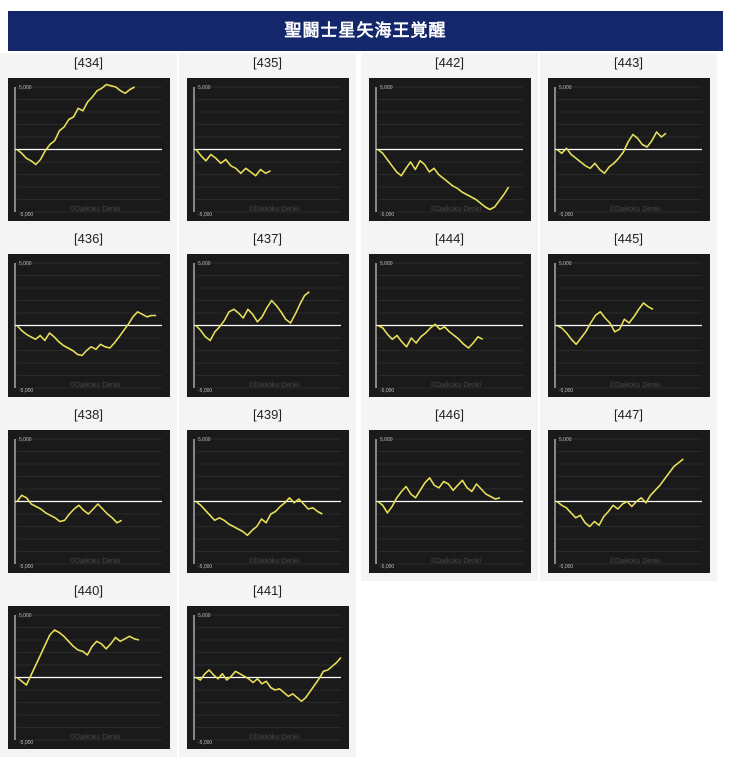  I want to click on graph-cell: [446] 5,000 -5,000 ©Daikoku Denki, so click(449, 493).